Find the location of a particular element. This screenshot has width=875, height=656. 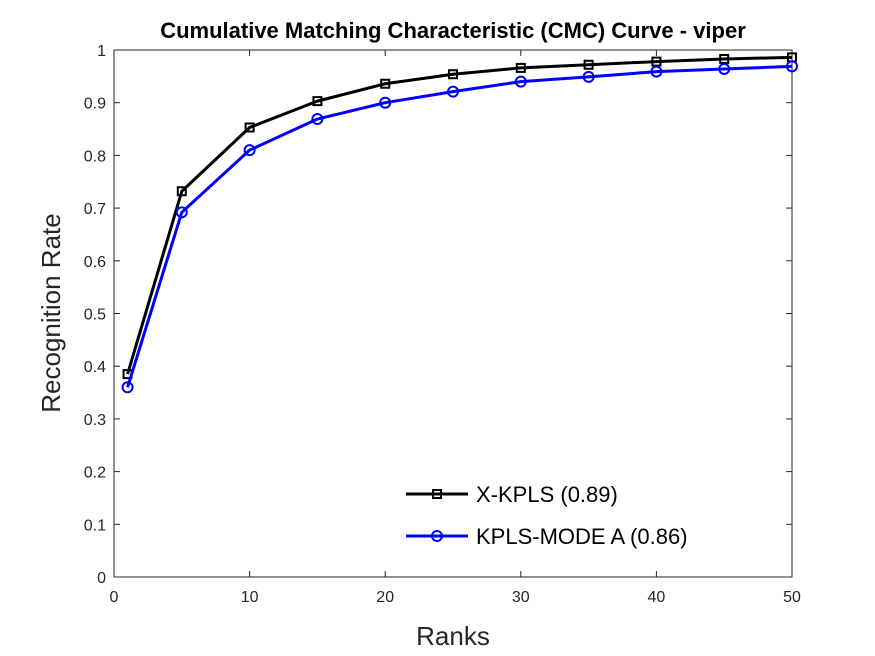

legend: X-KPLS (0.89) KPLS-MODE A (0.86) is located at coordinates (547, 515).